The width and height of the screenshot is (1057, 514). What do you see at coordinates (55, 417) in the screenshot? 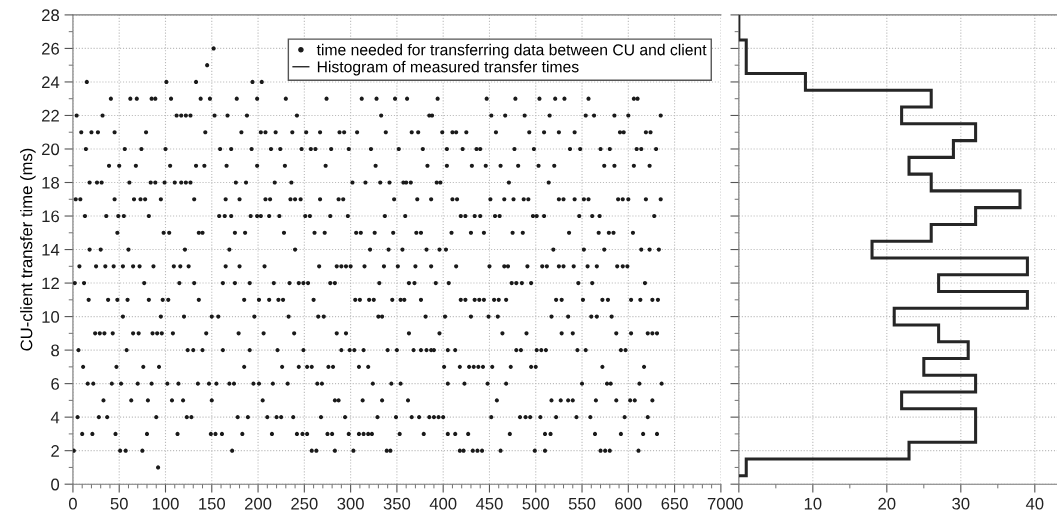
I see `y-tick-label: 4` at bounding box center [55, 417].